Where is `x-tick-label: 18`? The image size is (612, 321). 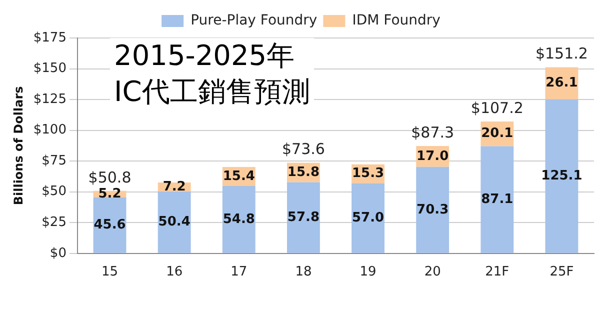 x-tick-label: 18 is located at coordinates (303, 272).